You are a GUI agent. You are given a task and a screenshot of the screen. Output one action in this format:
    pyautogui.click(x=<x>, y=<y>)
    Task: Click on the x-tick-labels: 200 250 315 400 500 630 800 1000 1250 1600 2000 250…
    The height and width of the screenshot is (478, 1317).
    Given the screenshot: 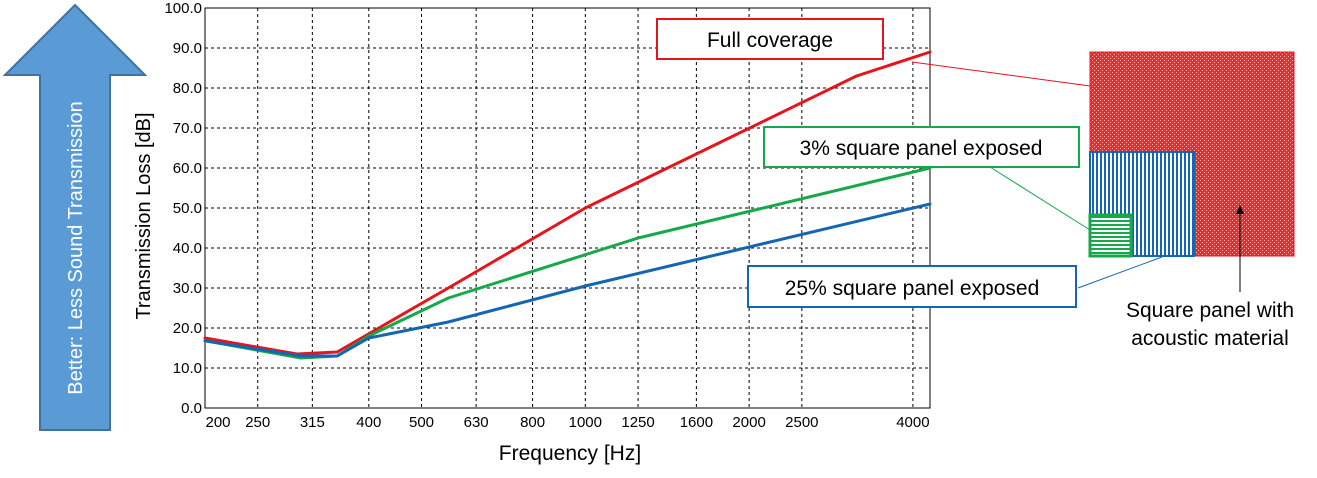 What is the action you would take?
    pyautogui.click(x=567, y=422)
    